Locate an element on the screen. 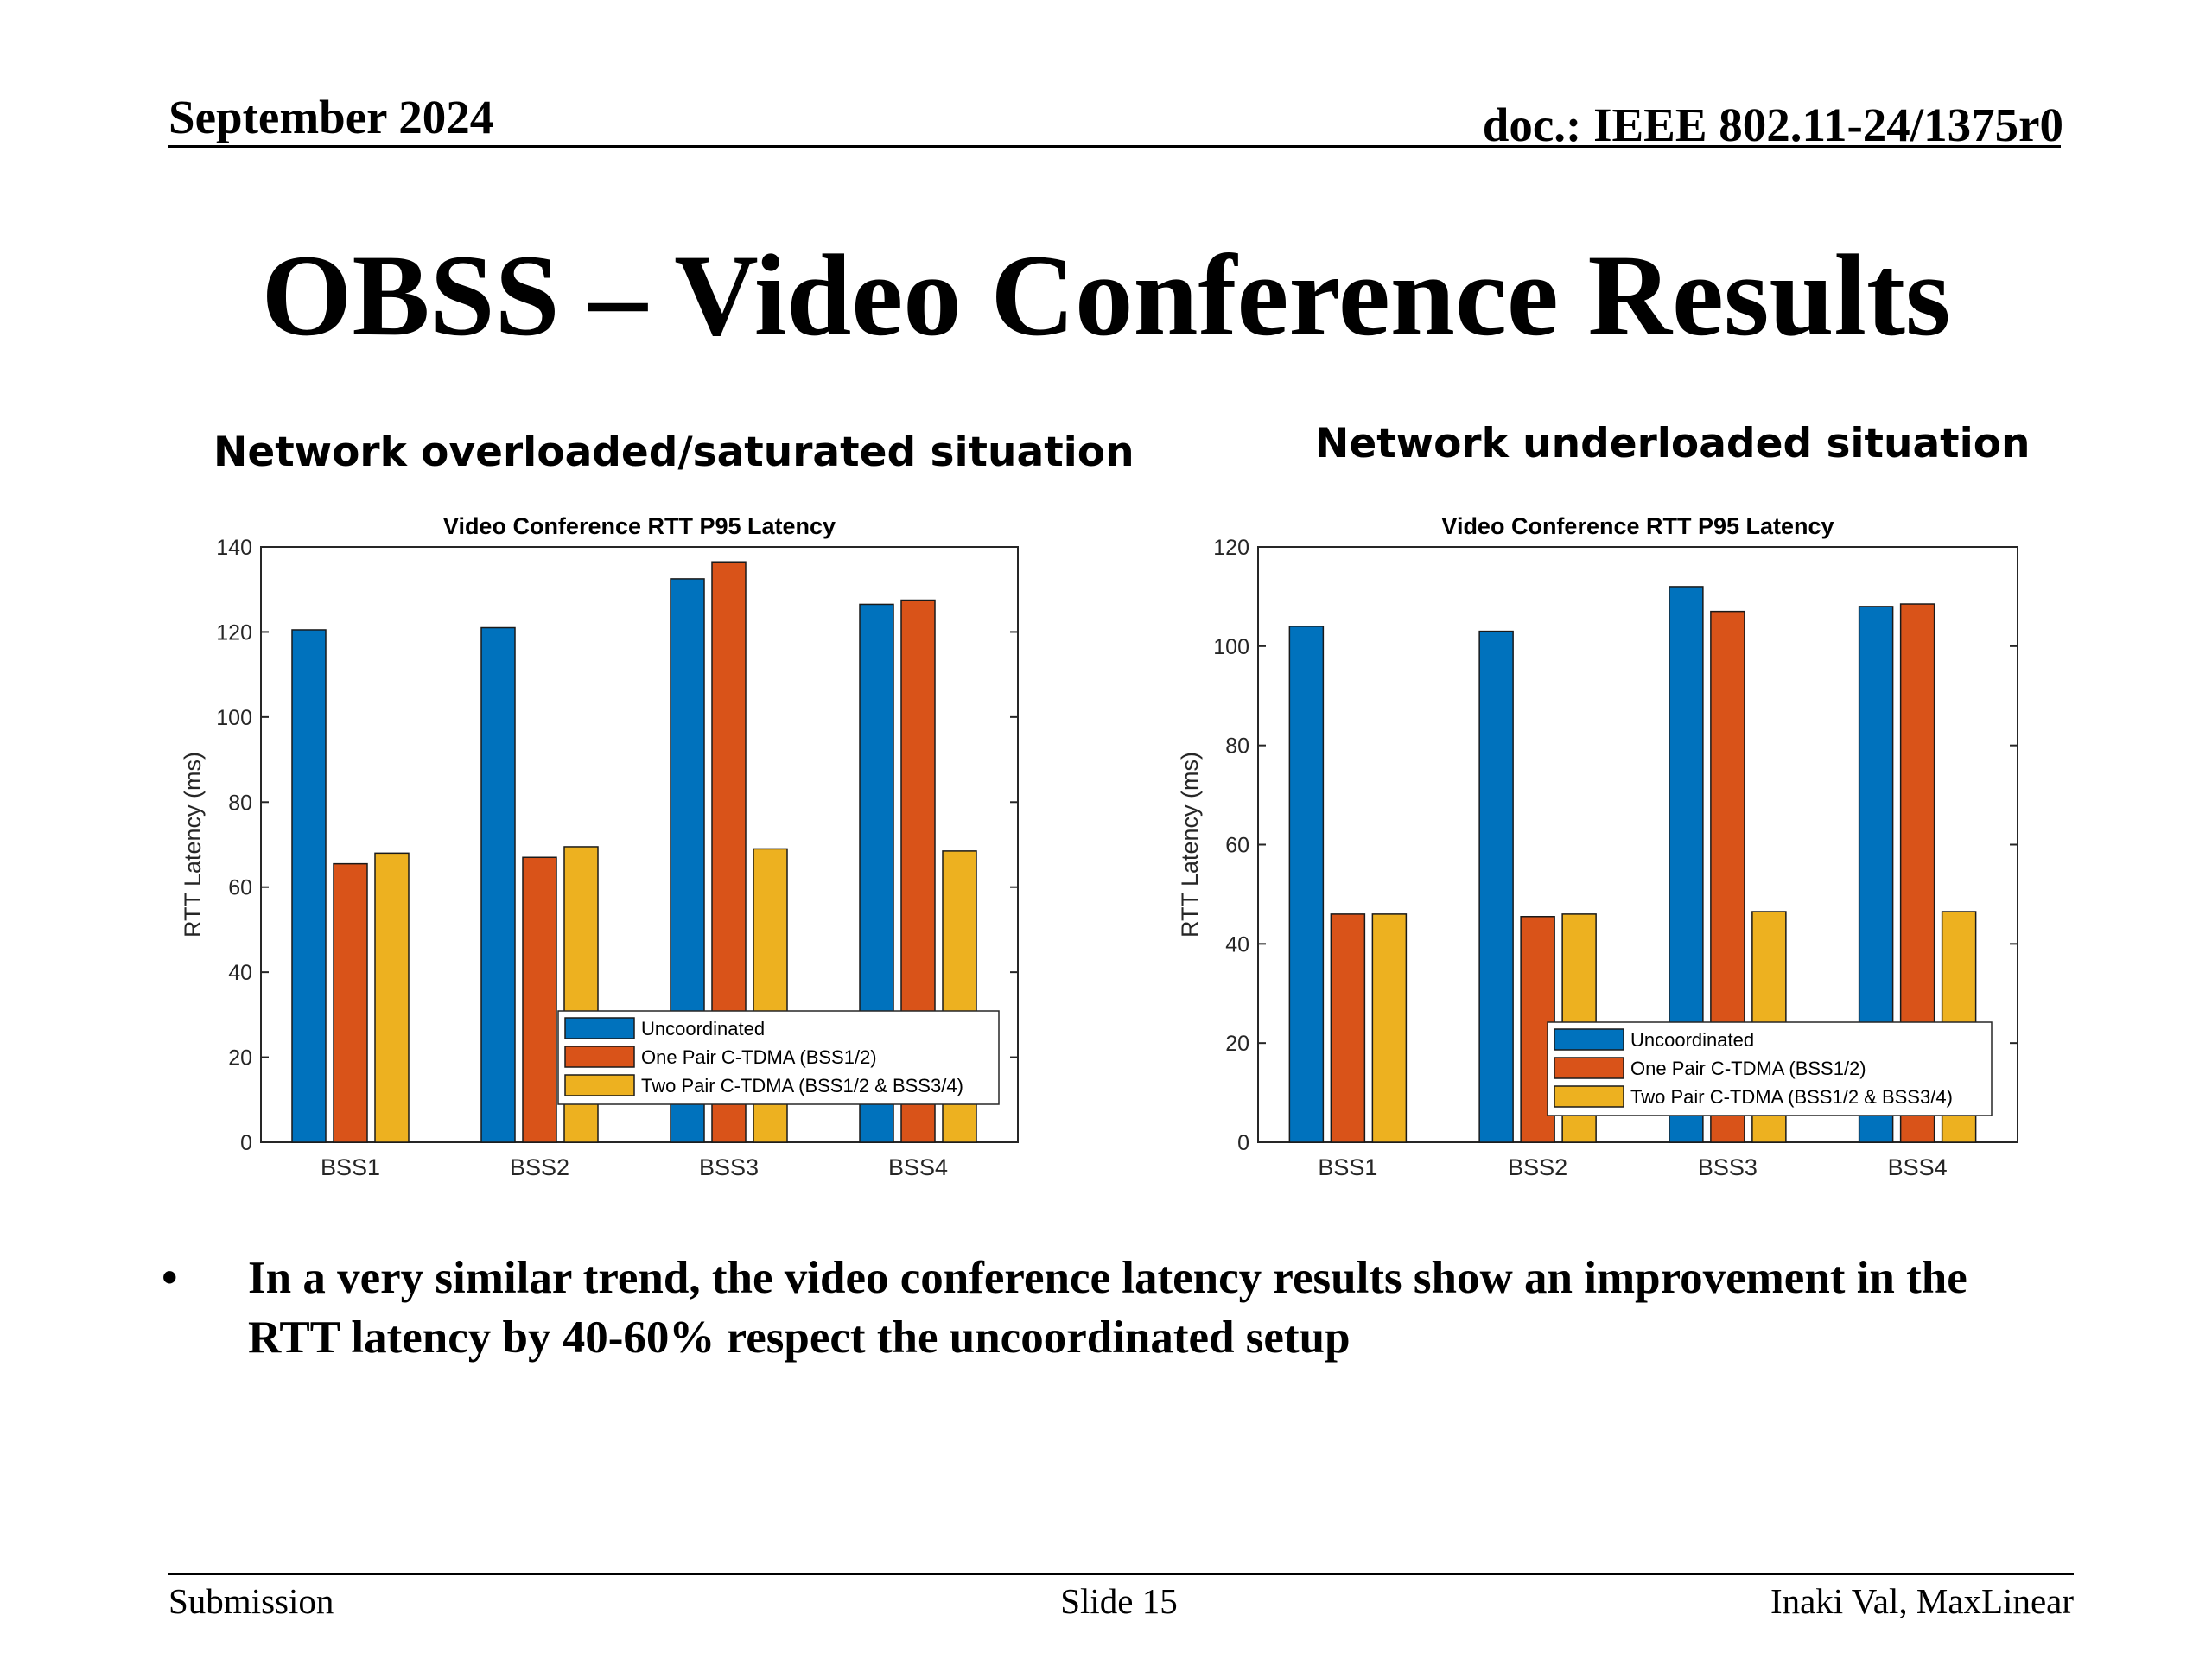  subtitle-right: Network underloaded situation is located at coordinates (1673, 444).